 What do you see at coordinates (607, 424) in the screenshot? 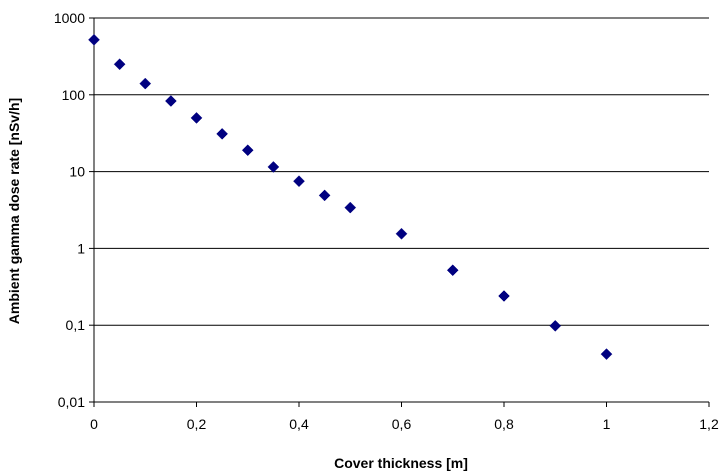
I see `x-tick-label: 1` at bounding box center [607, 424].